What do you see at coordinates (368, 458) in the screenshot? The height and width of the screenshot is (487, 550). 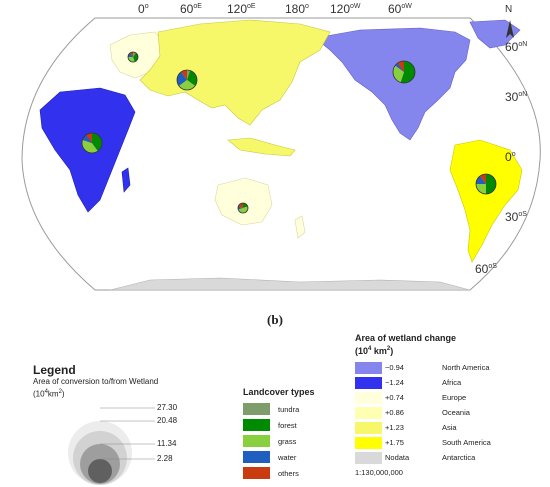 I see `antarctica-swatch` at bounding box center [368, 458].